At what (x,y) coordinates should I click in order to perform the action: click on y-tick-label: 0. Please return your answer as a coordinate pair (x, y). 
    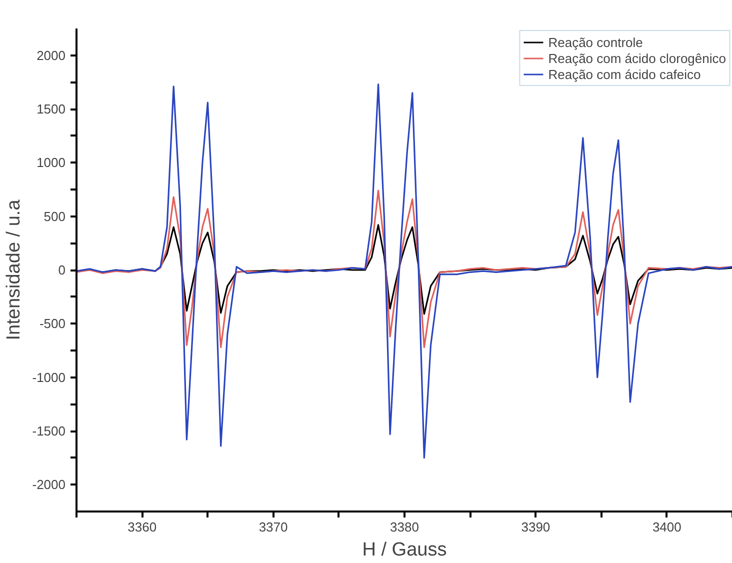
    Looking at the image, I should click on (62, 270).